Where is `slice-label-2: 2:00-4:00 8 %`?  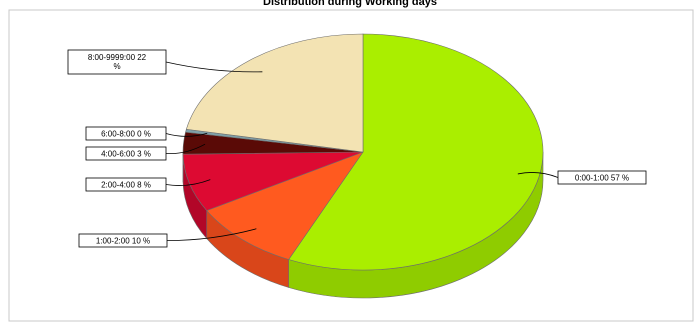 slice-label-2: 2:00-4:00 8 % is located at coordinates (126, 185).